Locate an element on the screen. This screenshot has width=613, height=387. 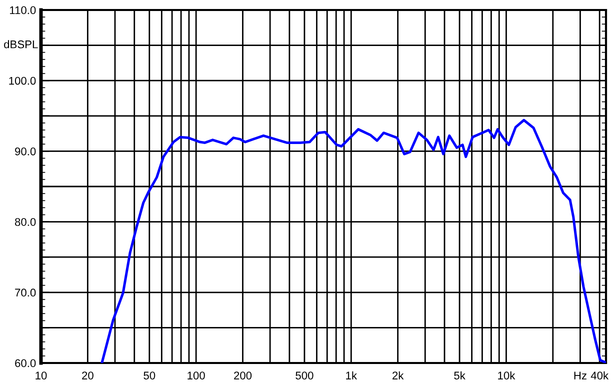
x-tick-label: Hz is located at coordinates (580, 376).